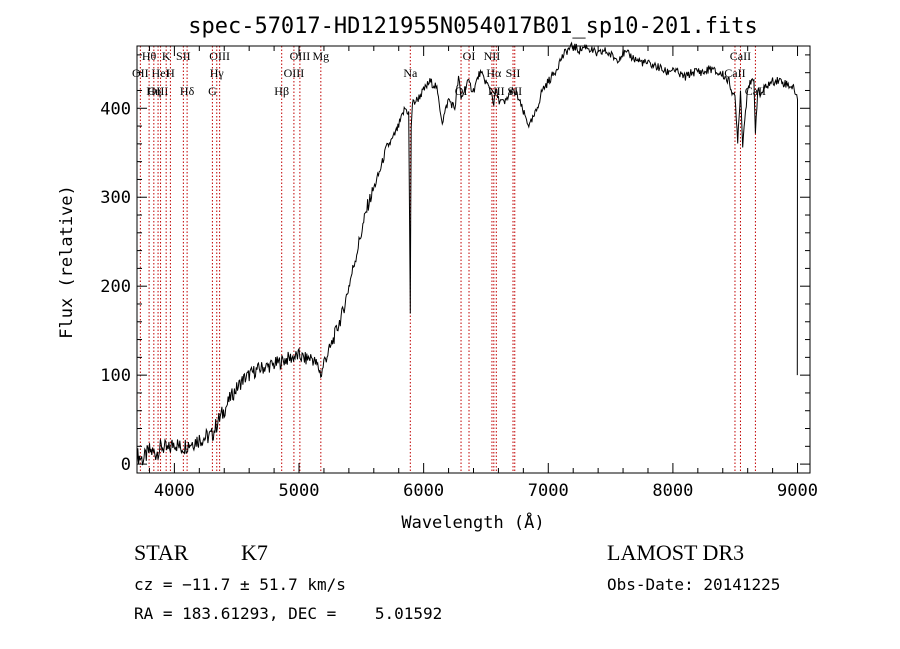 This screenshot has height=649, width=900. Describe the element at coordinates (166, 56) in the screenshot. I see `line-label-3: K` at that location.